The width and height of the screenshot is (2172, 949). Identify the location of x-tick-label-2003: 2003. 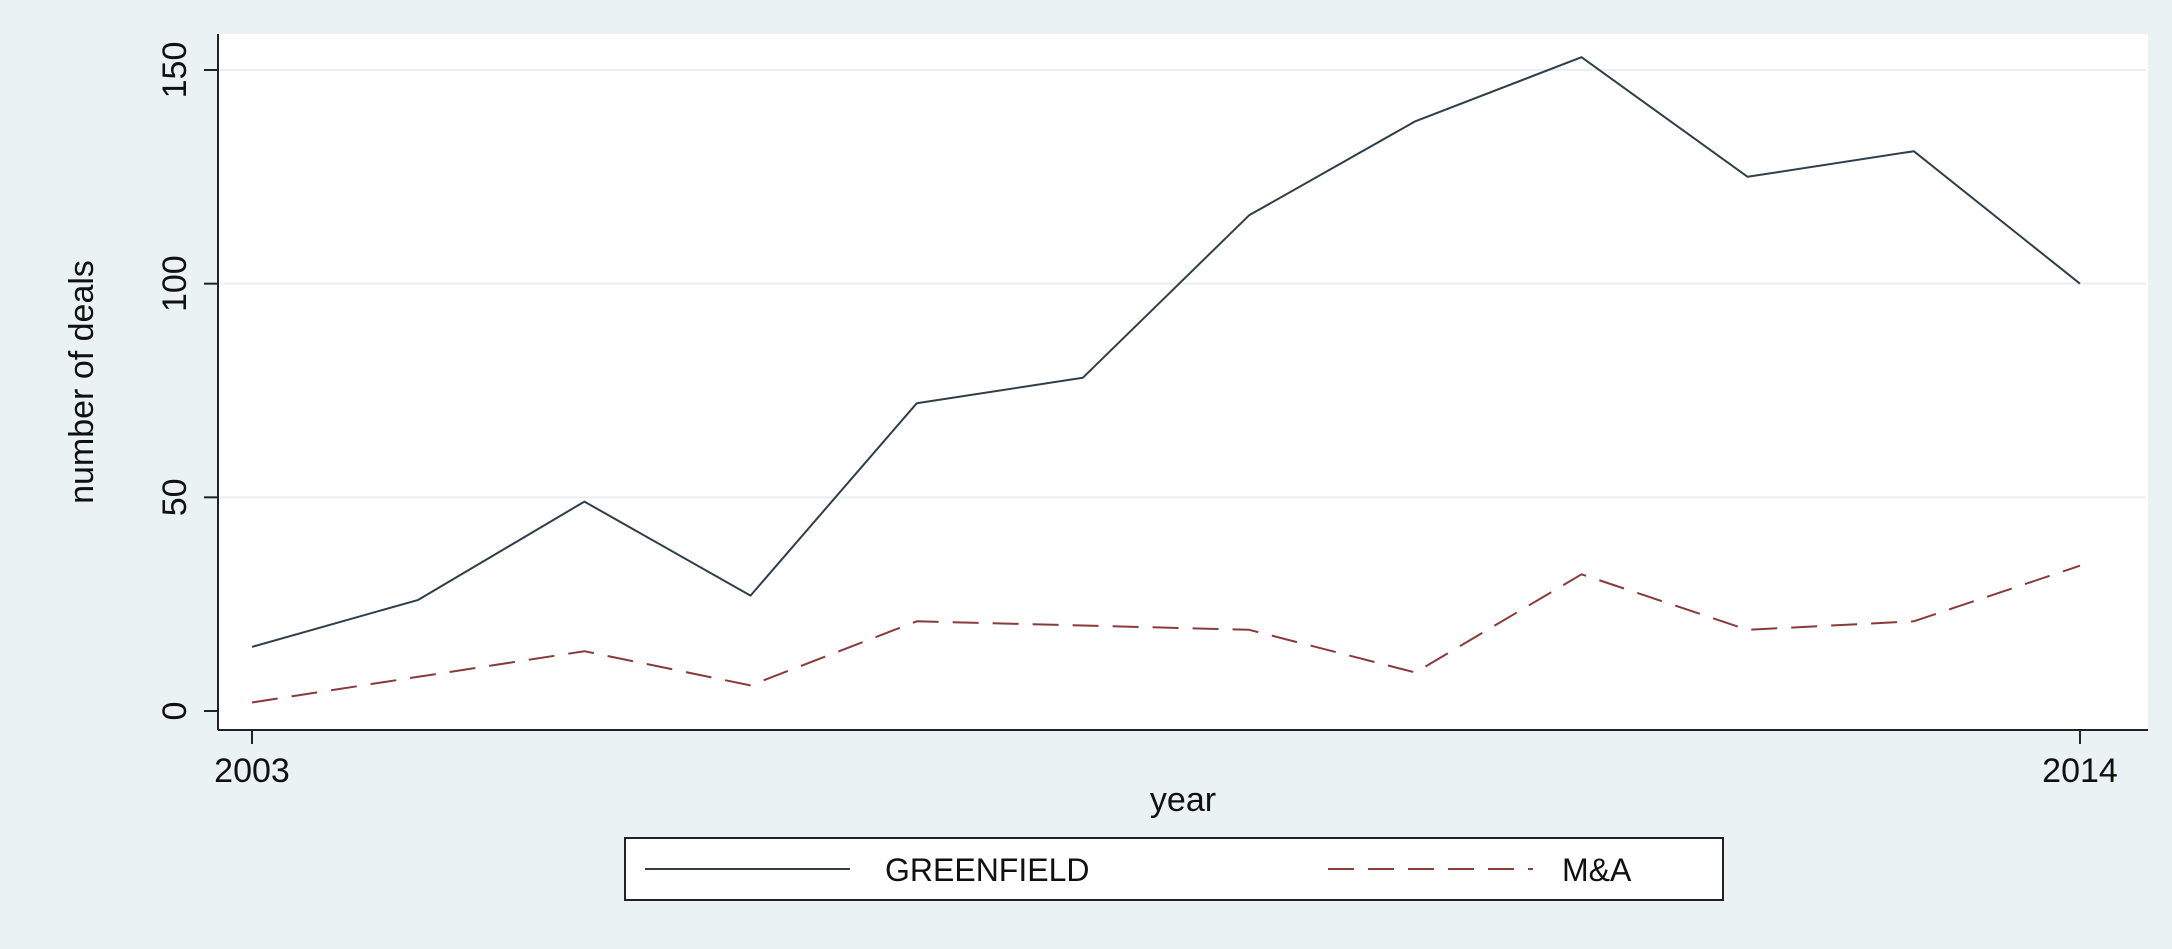
(252, 771).